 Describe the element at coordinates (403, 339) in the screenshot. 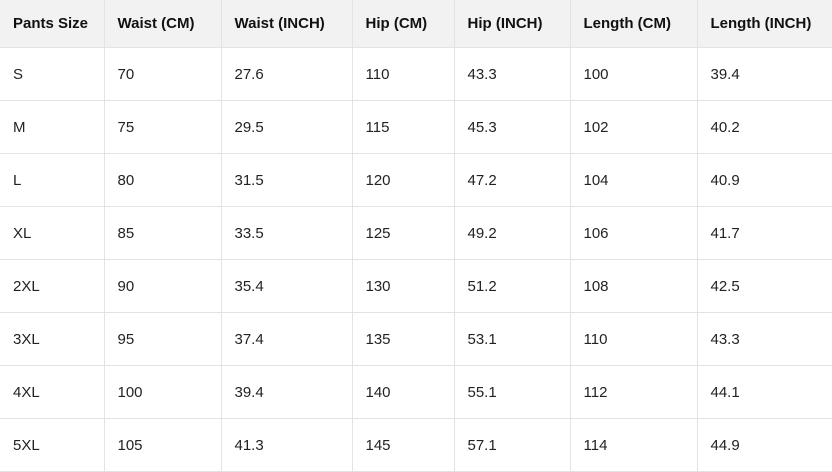

I see `table-cell: 135` at that location.